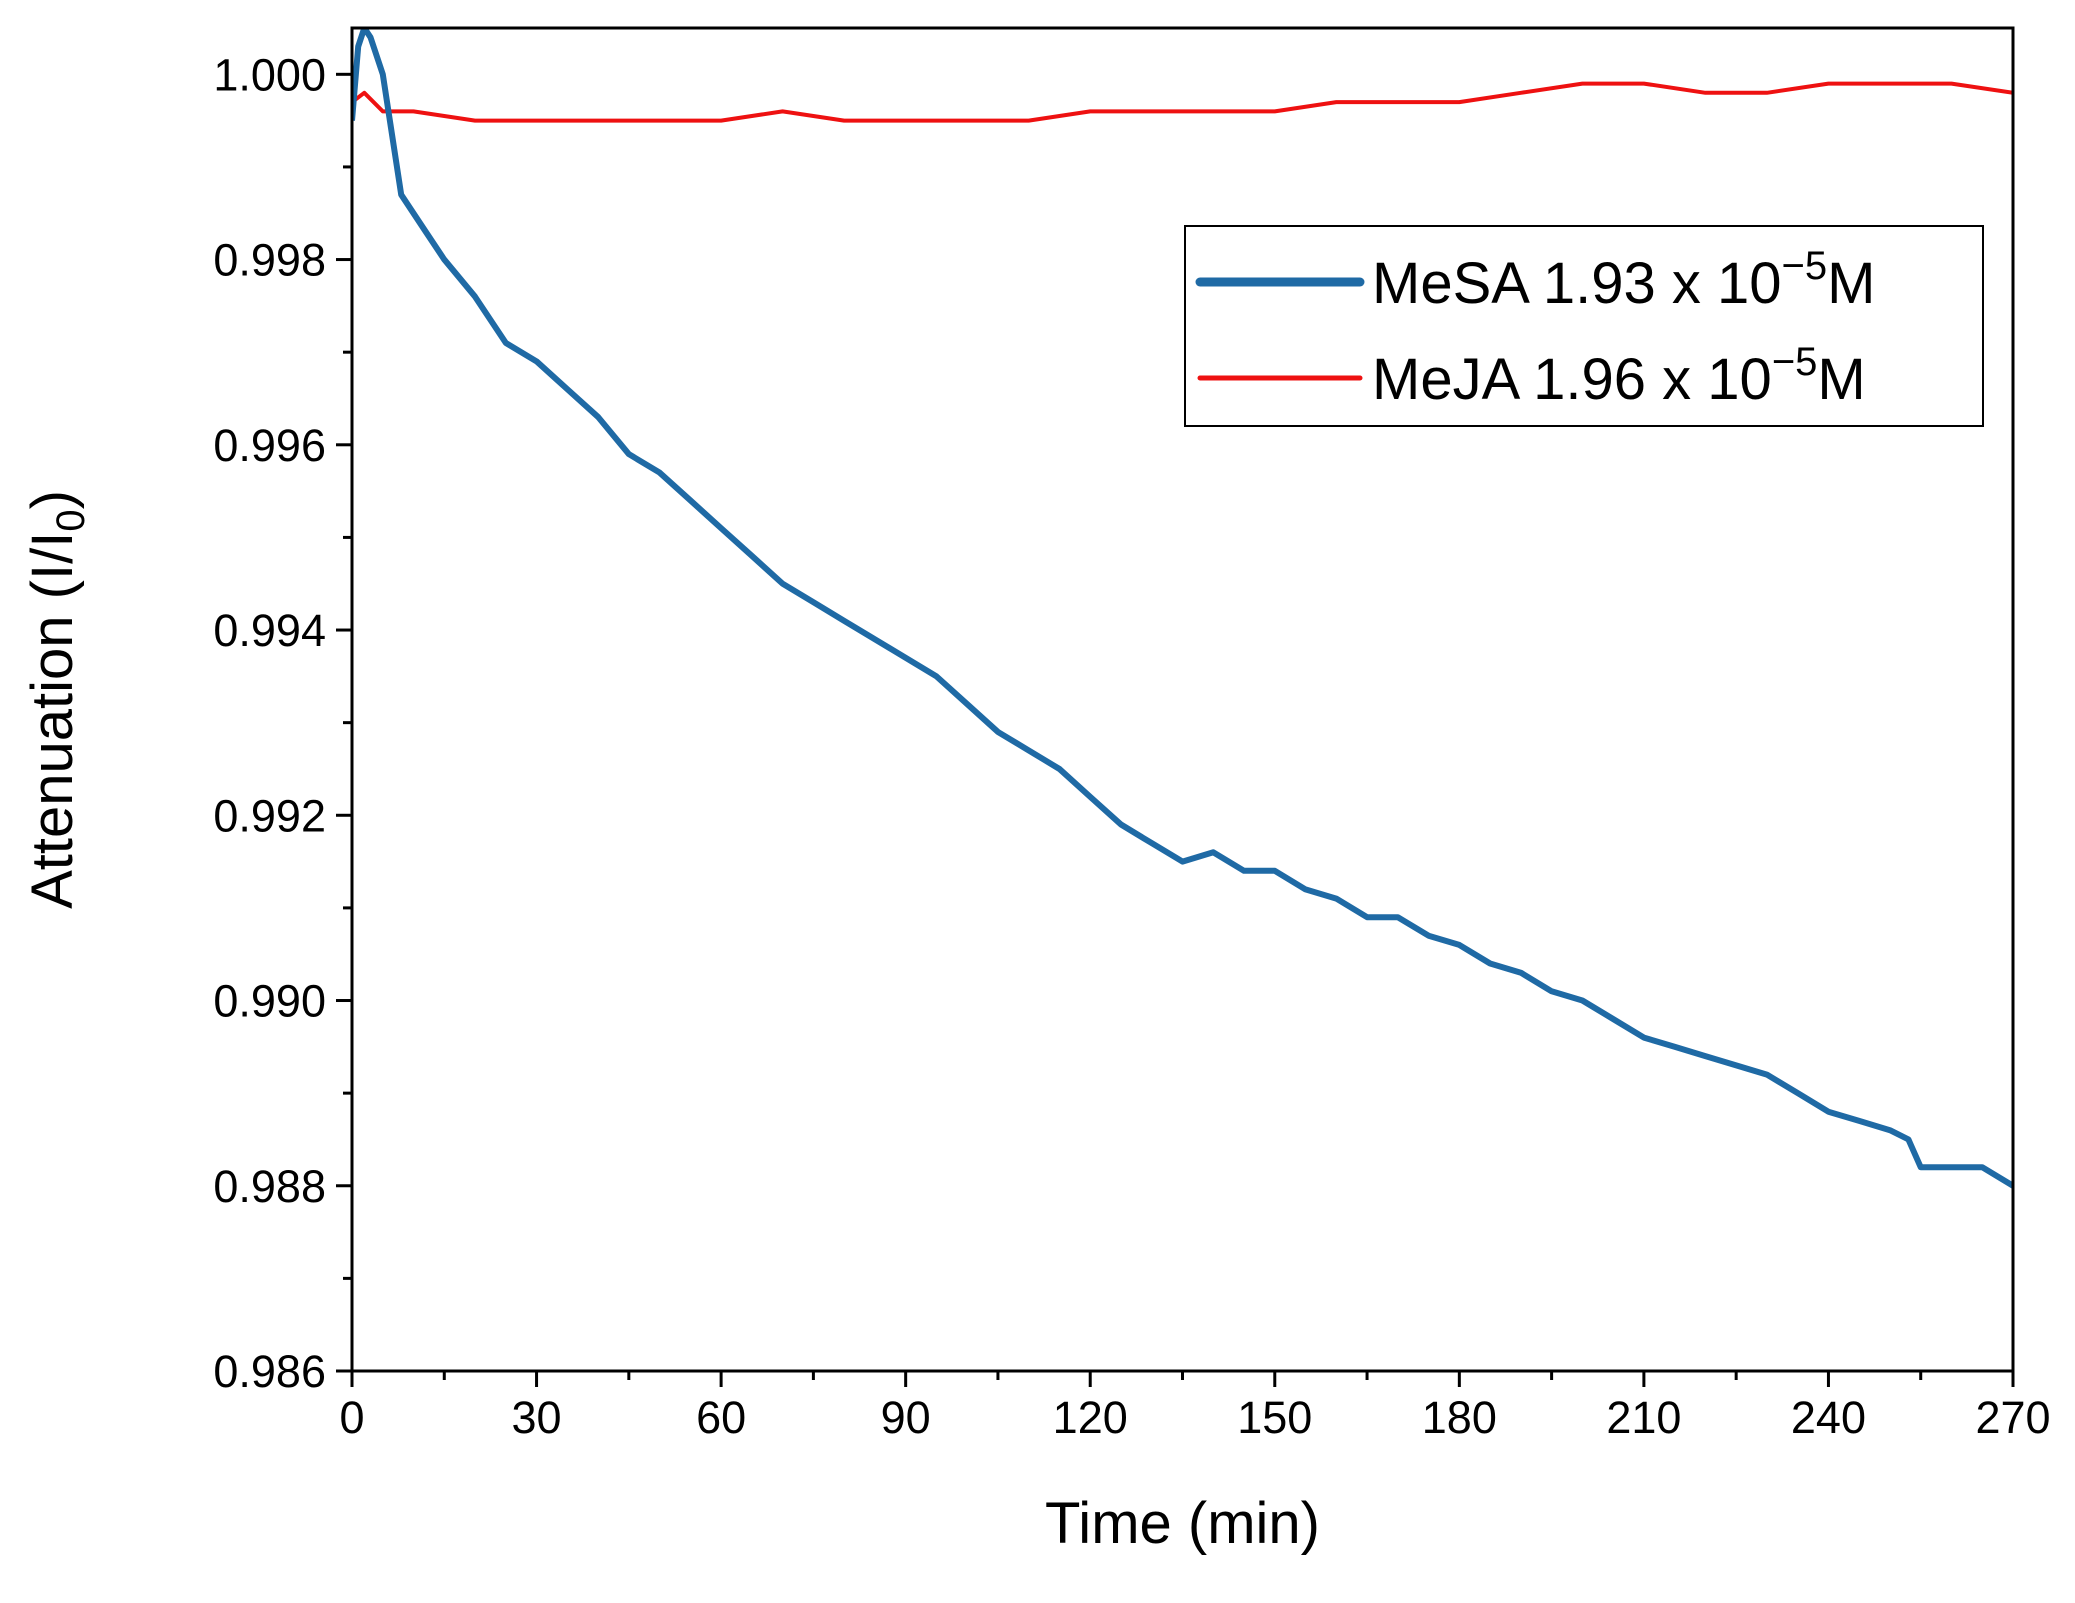 The image size is (2075, 1603). I want to click on legend-label-mesa-unit: M, so click(1851, 283).